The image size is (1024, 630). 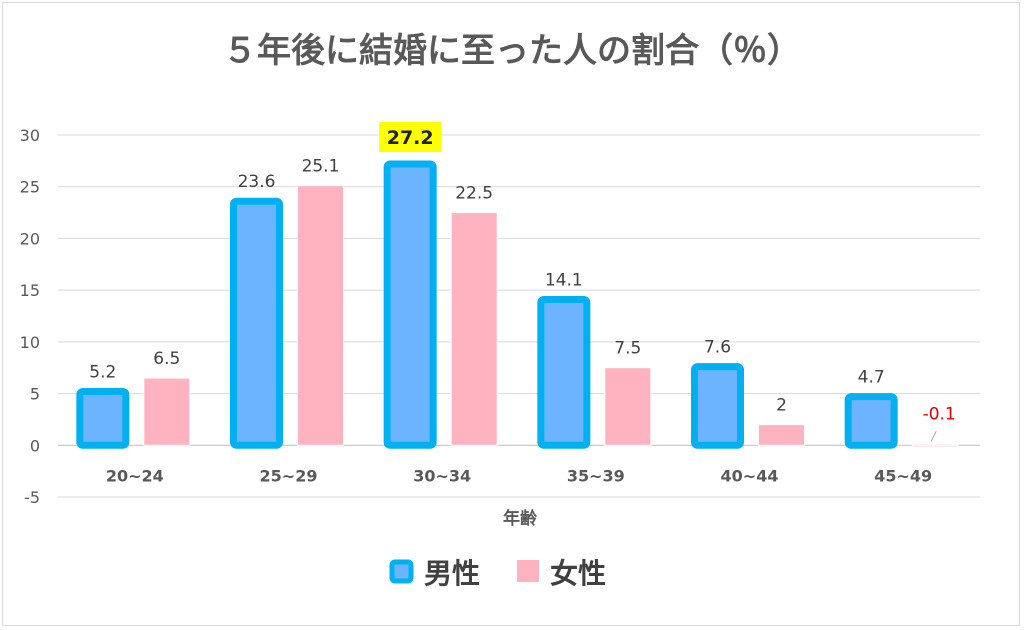 What do you see at coordinates (30, 135) in the screenshot?
I see `y-tick-label: 30` at bounding box center [30, 135].